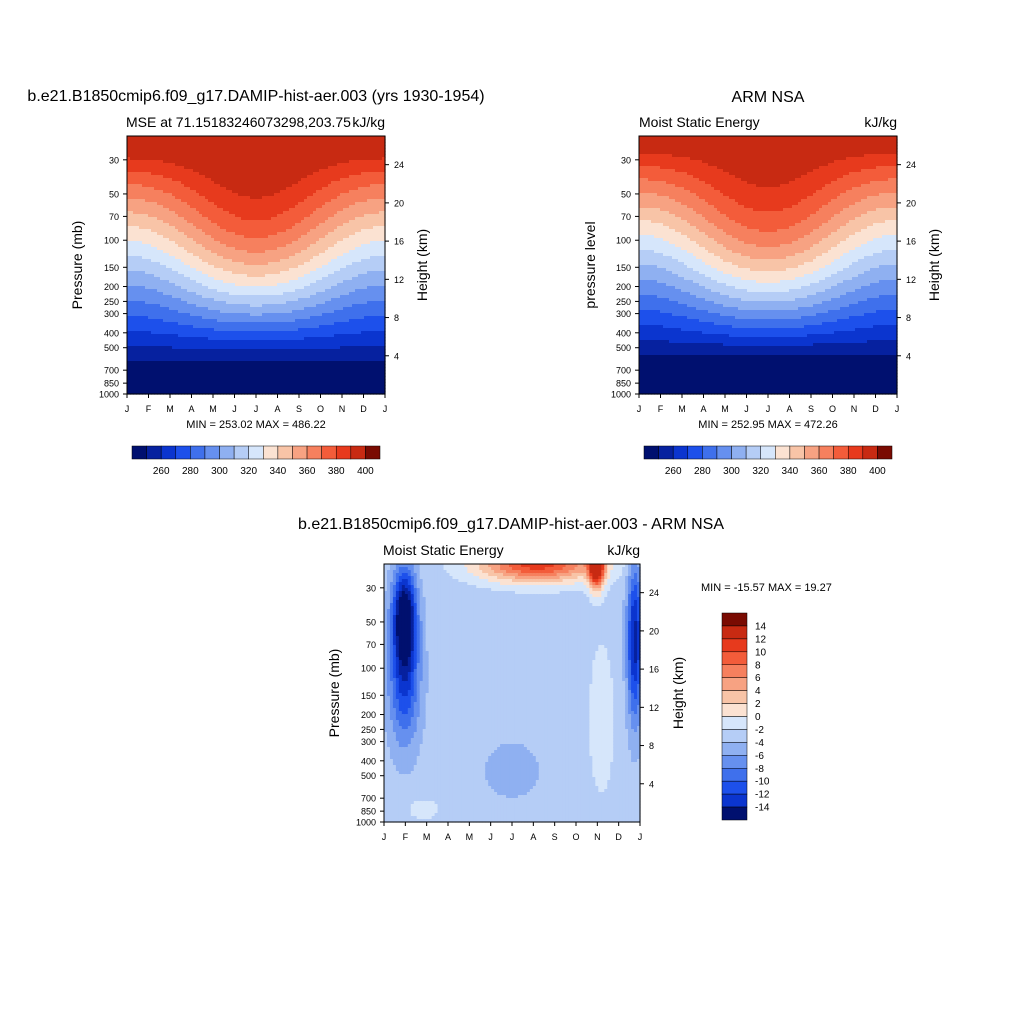 The image size is (1024, 1029). Describe the element at coordinates (256, 265) in the screenshot. I see `contour-field` at that location.